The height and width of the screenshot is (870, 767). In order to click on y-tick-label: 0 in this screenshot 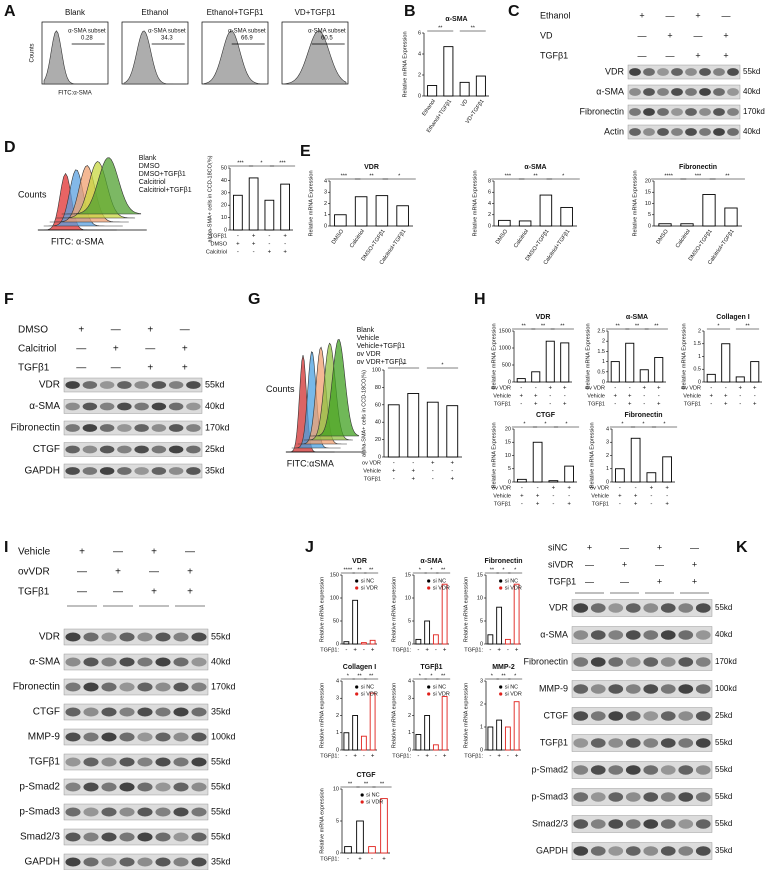, I will do `click(481, 750)`.